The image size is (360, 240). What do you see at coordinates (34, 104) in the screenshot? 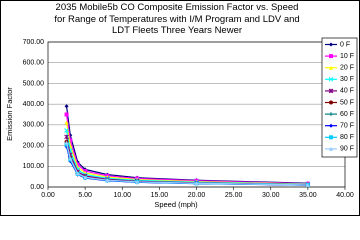
I see `y-tick-label: 400.00` at bounding box center [34, 104].